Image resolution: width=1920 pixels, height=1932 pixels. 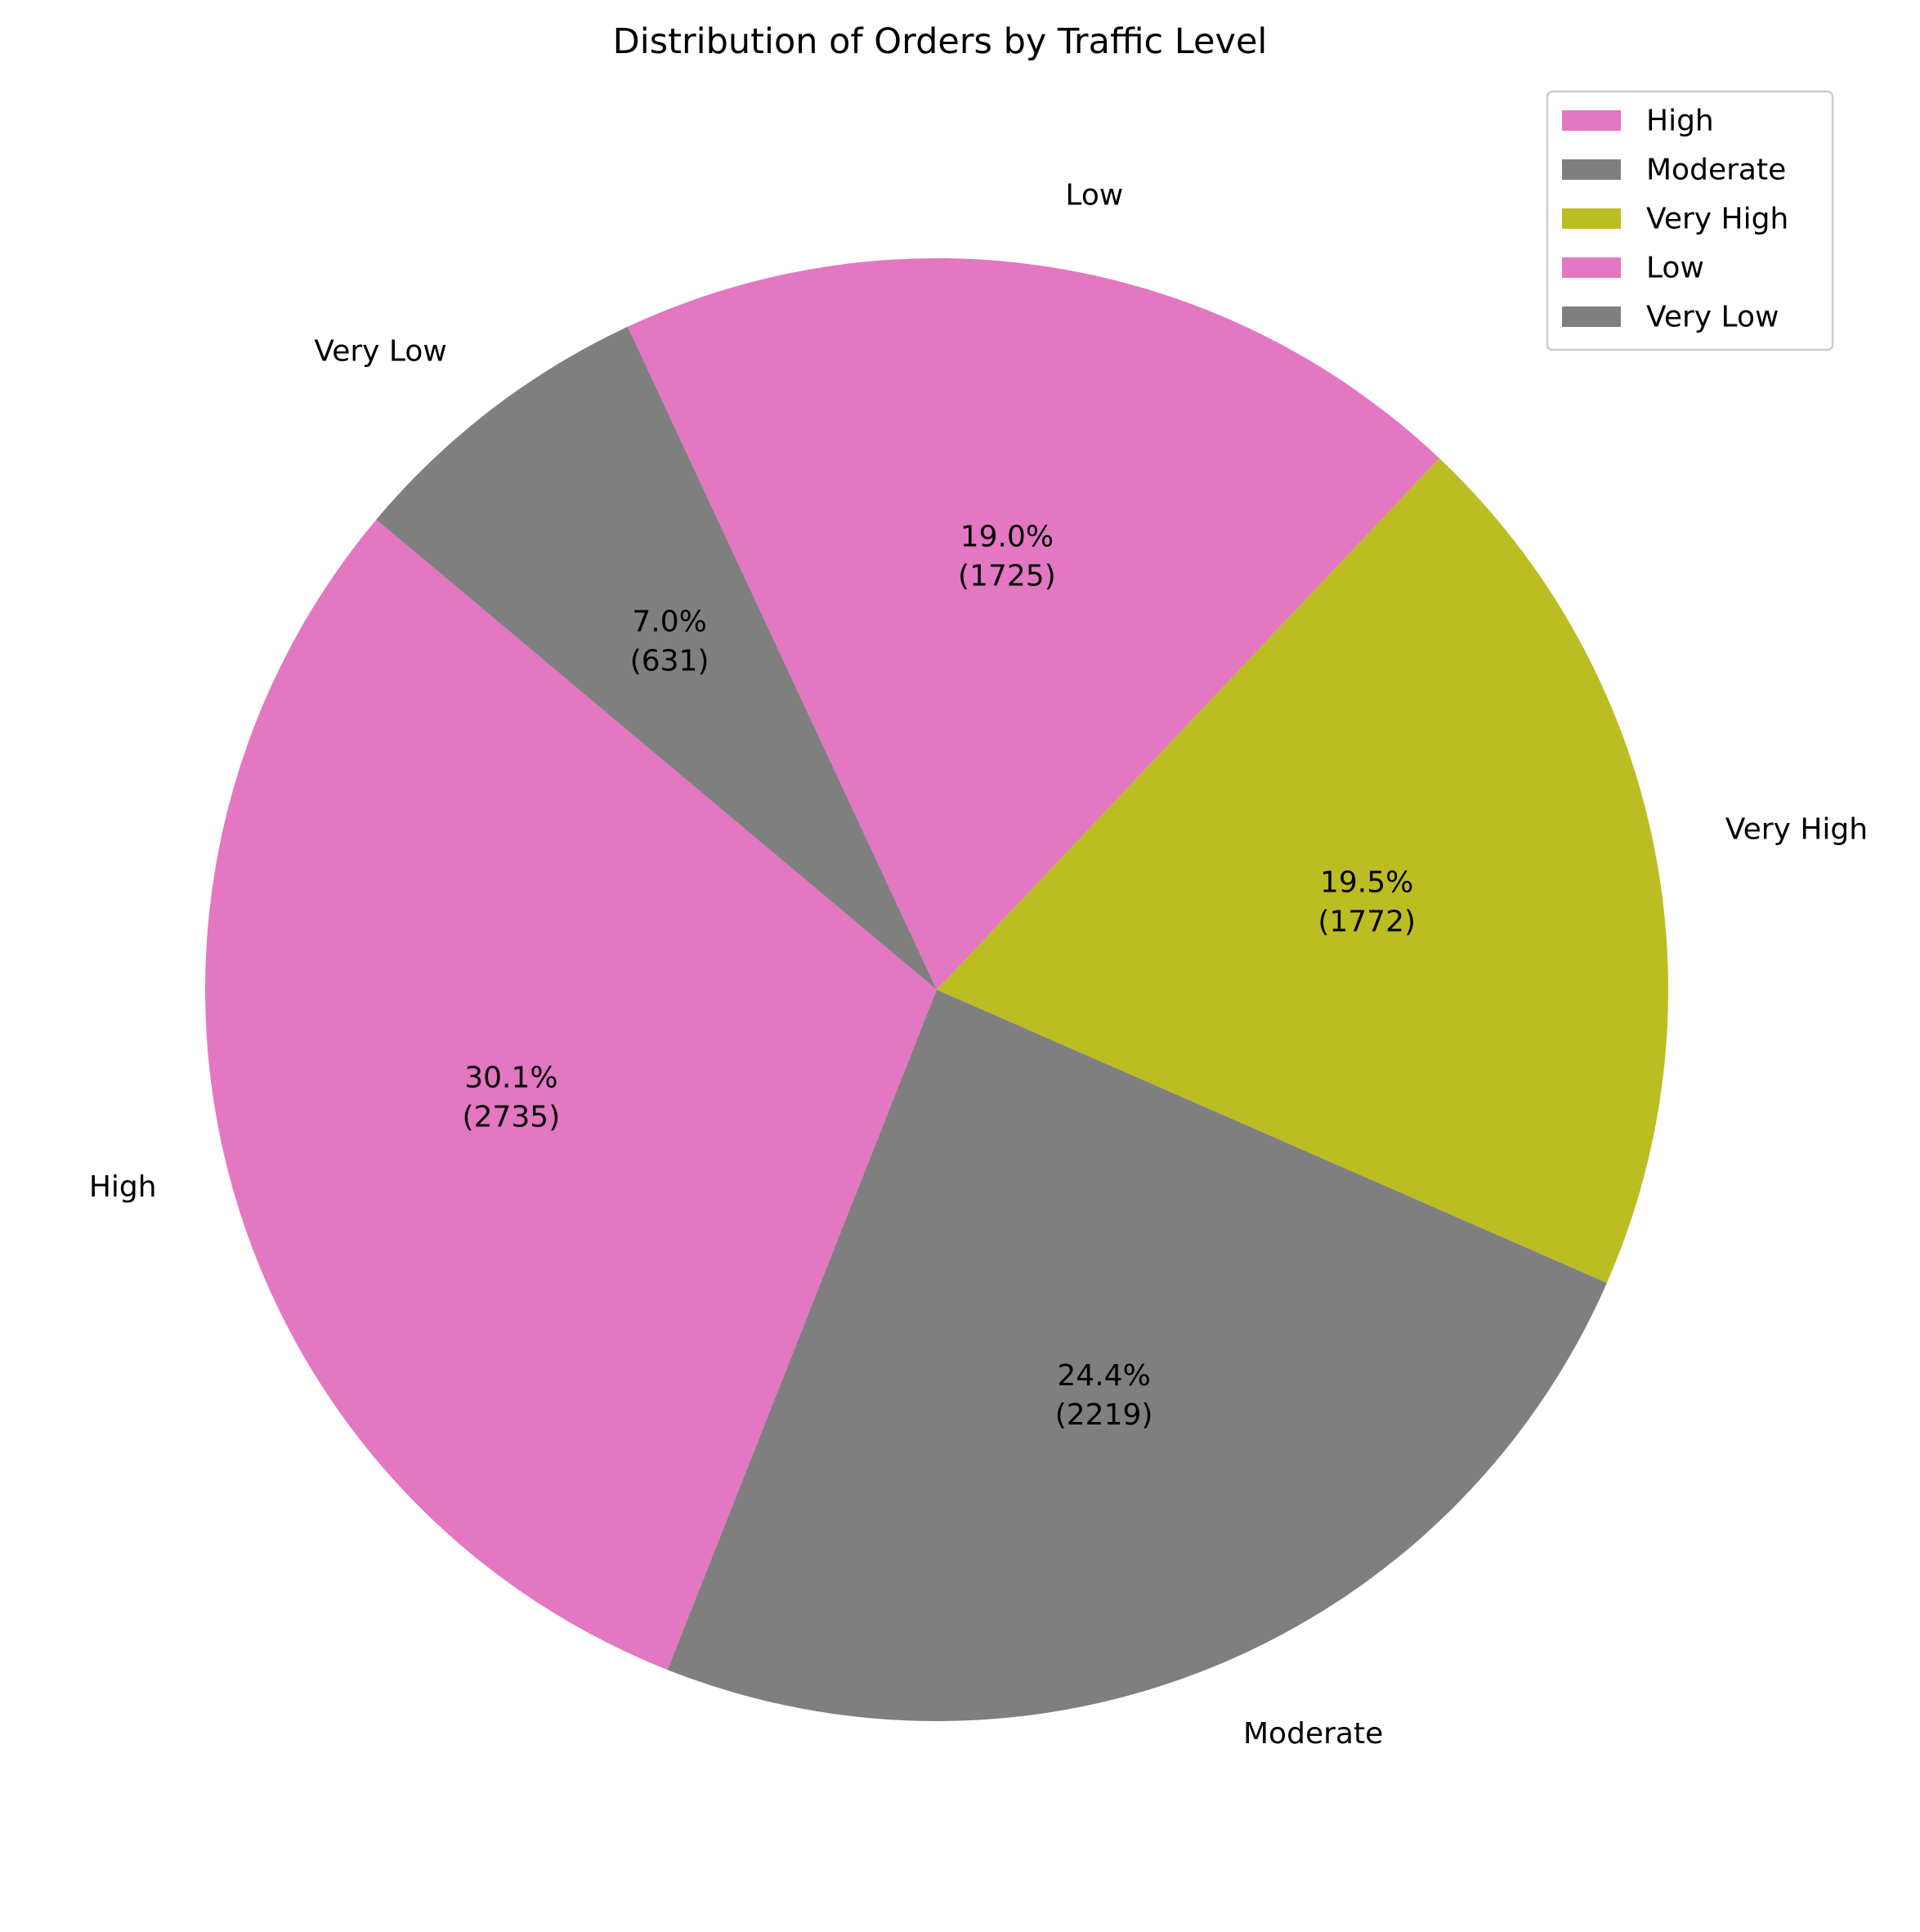 I want to click on slice-label-low: Low, so click(x=1094, y=195).